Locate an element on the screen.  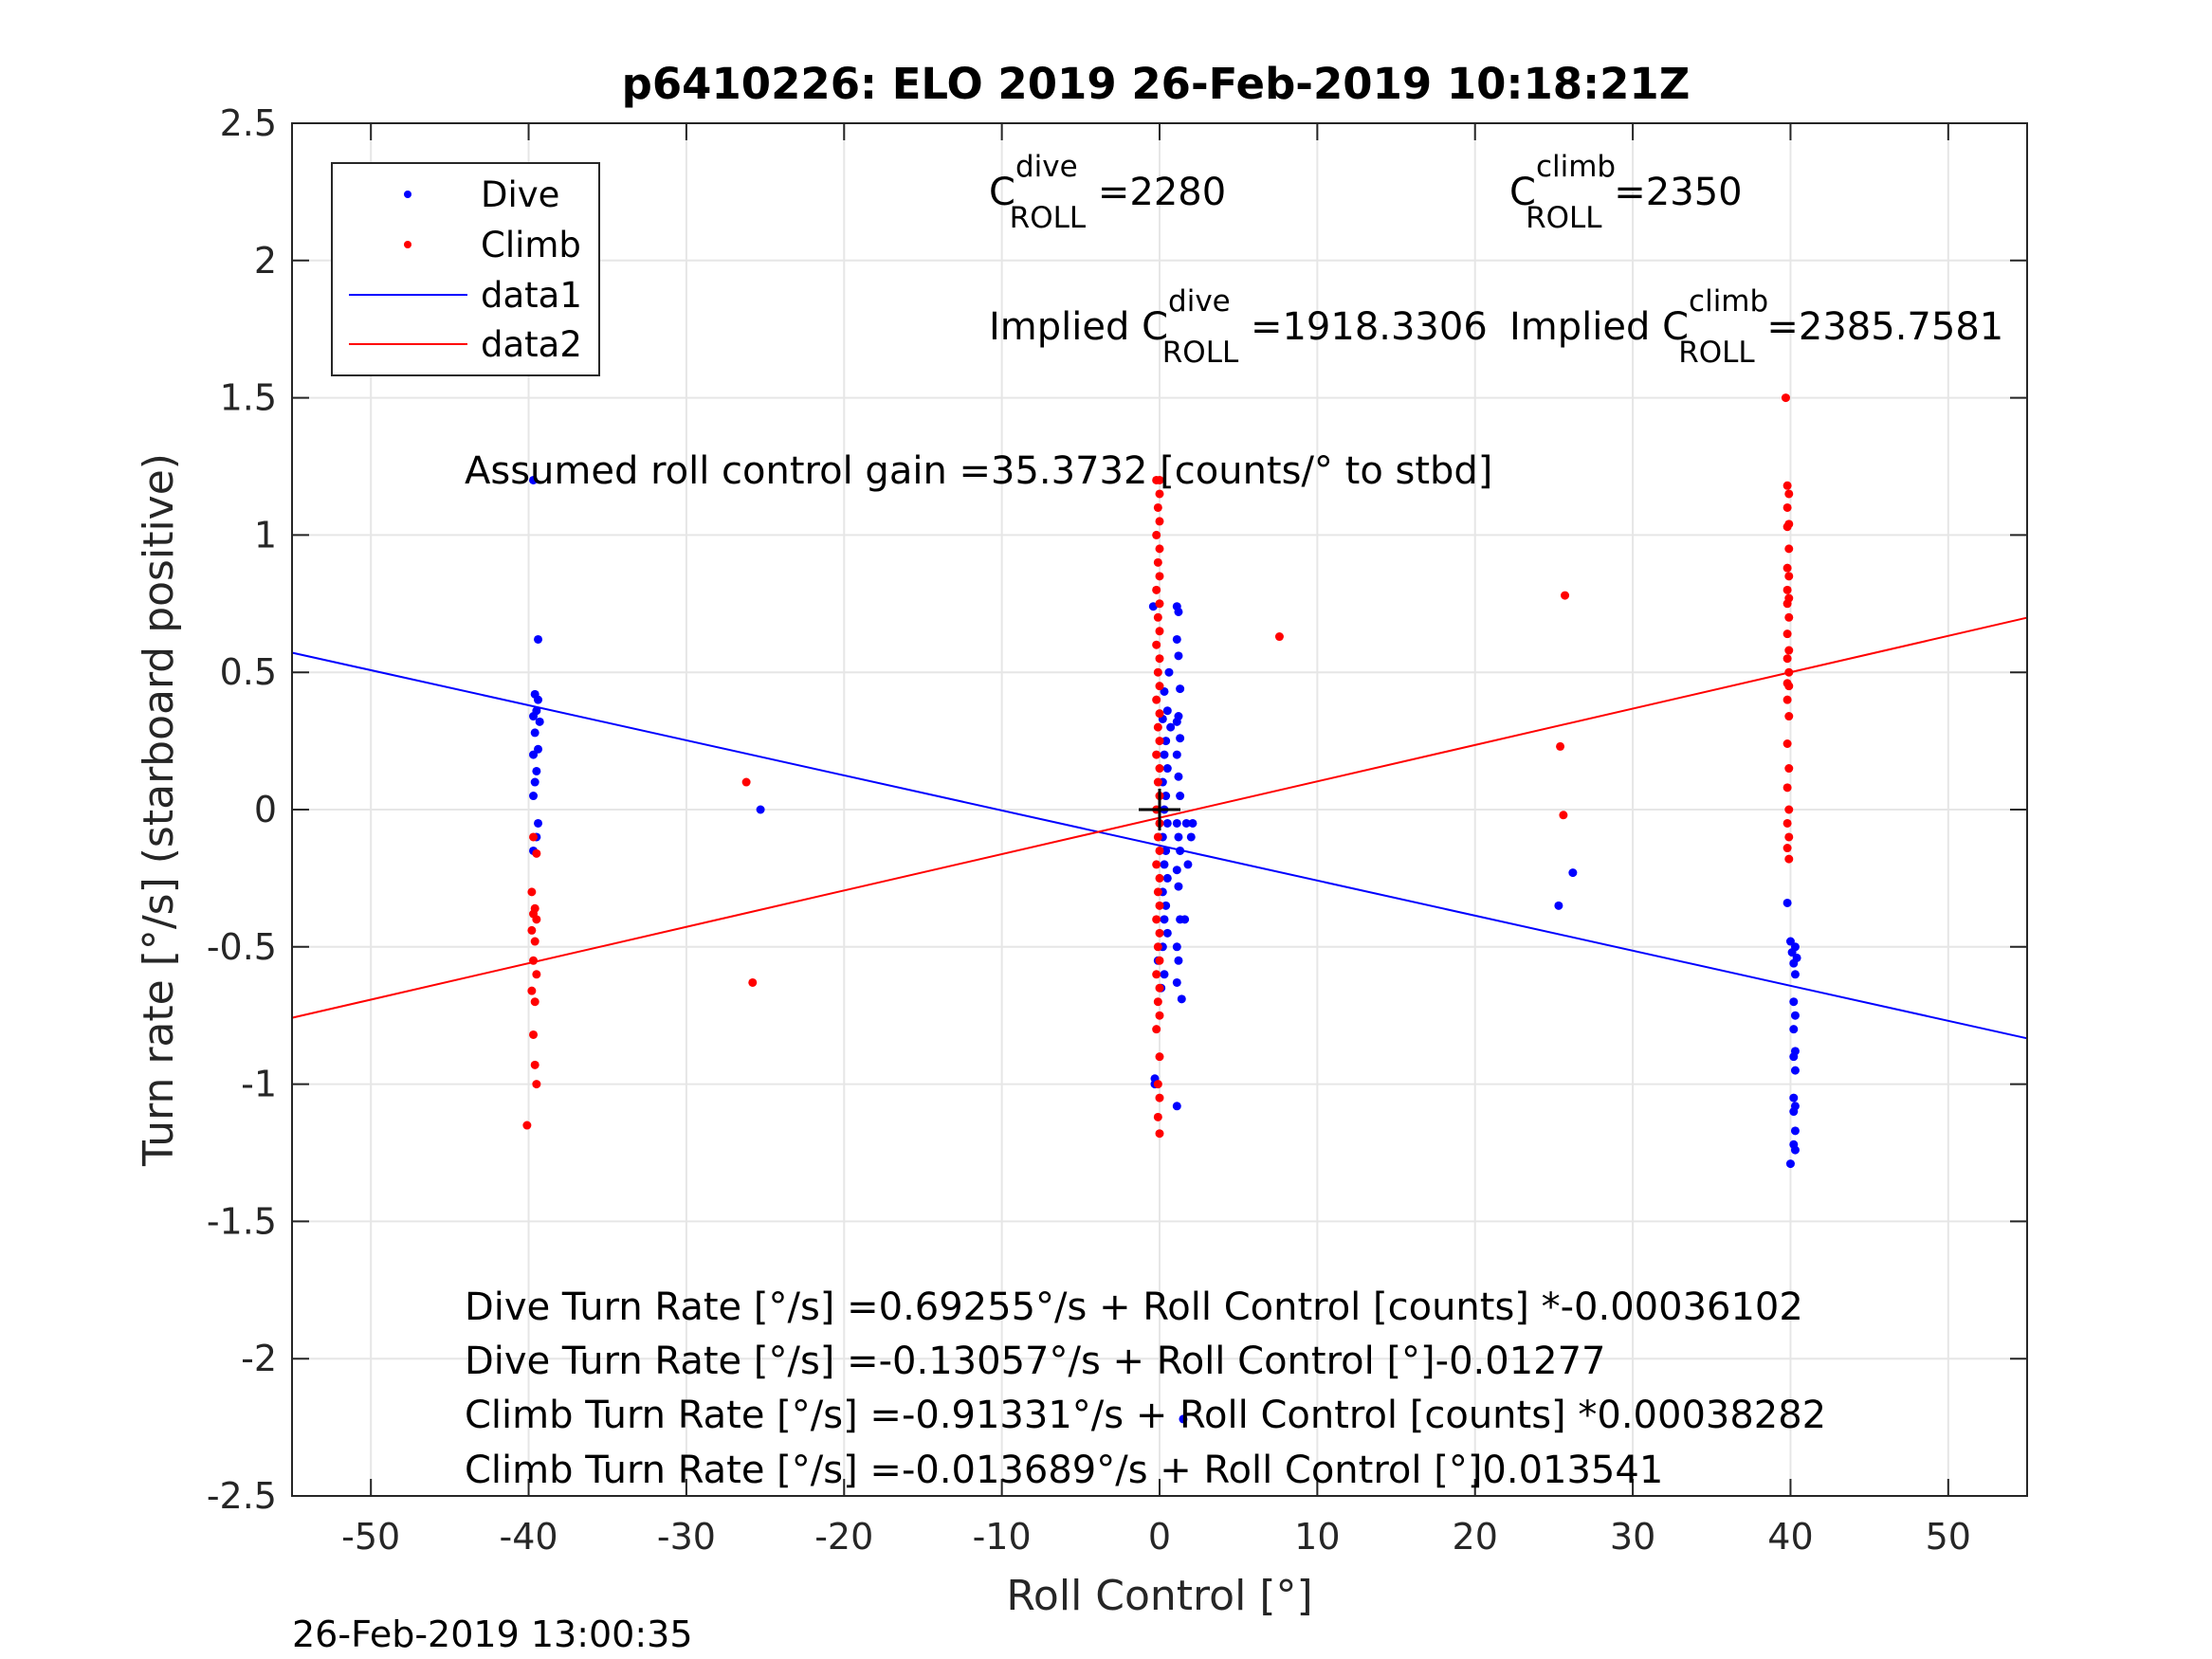
y-tick-label: -2 is located at coordinates (259, 1358).